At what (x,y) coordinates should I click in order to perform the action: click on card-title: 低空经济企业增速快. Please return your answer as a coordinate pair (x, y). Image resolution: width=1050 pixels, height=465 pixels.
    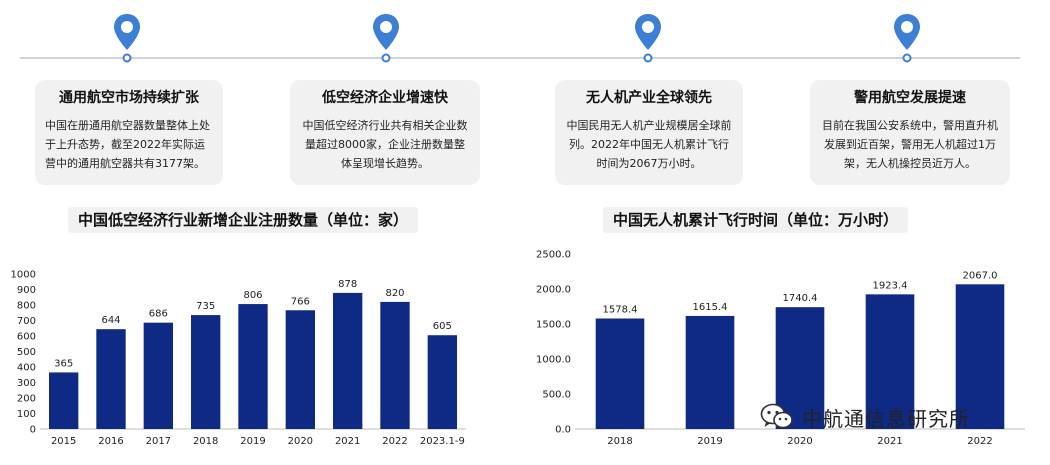
    Looking at the image, I should click on (385, 98).